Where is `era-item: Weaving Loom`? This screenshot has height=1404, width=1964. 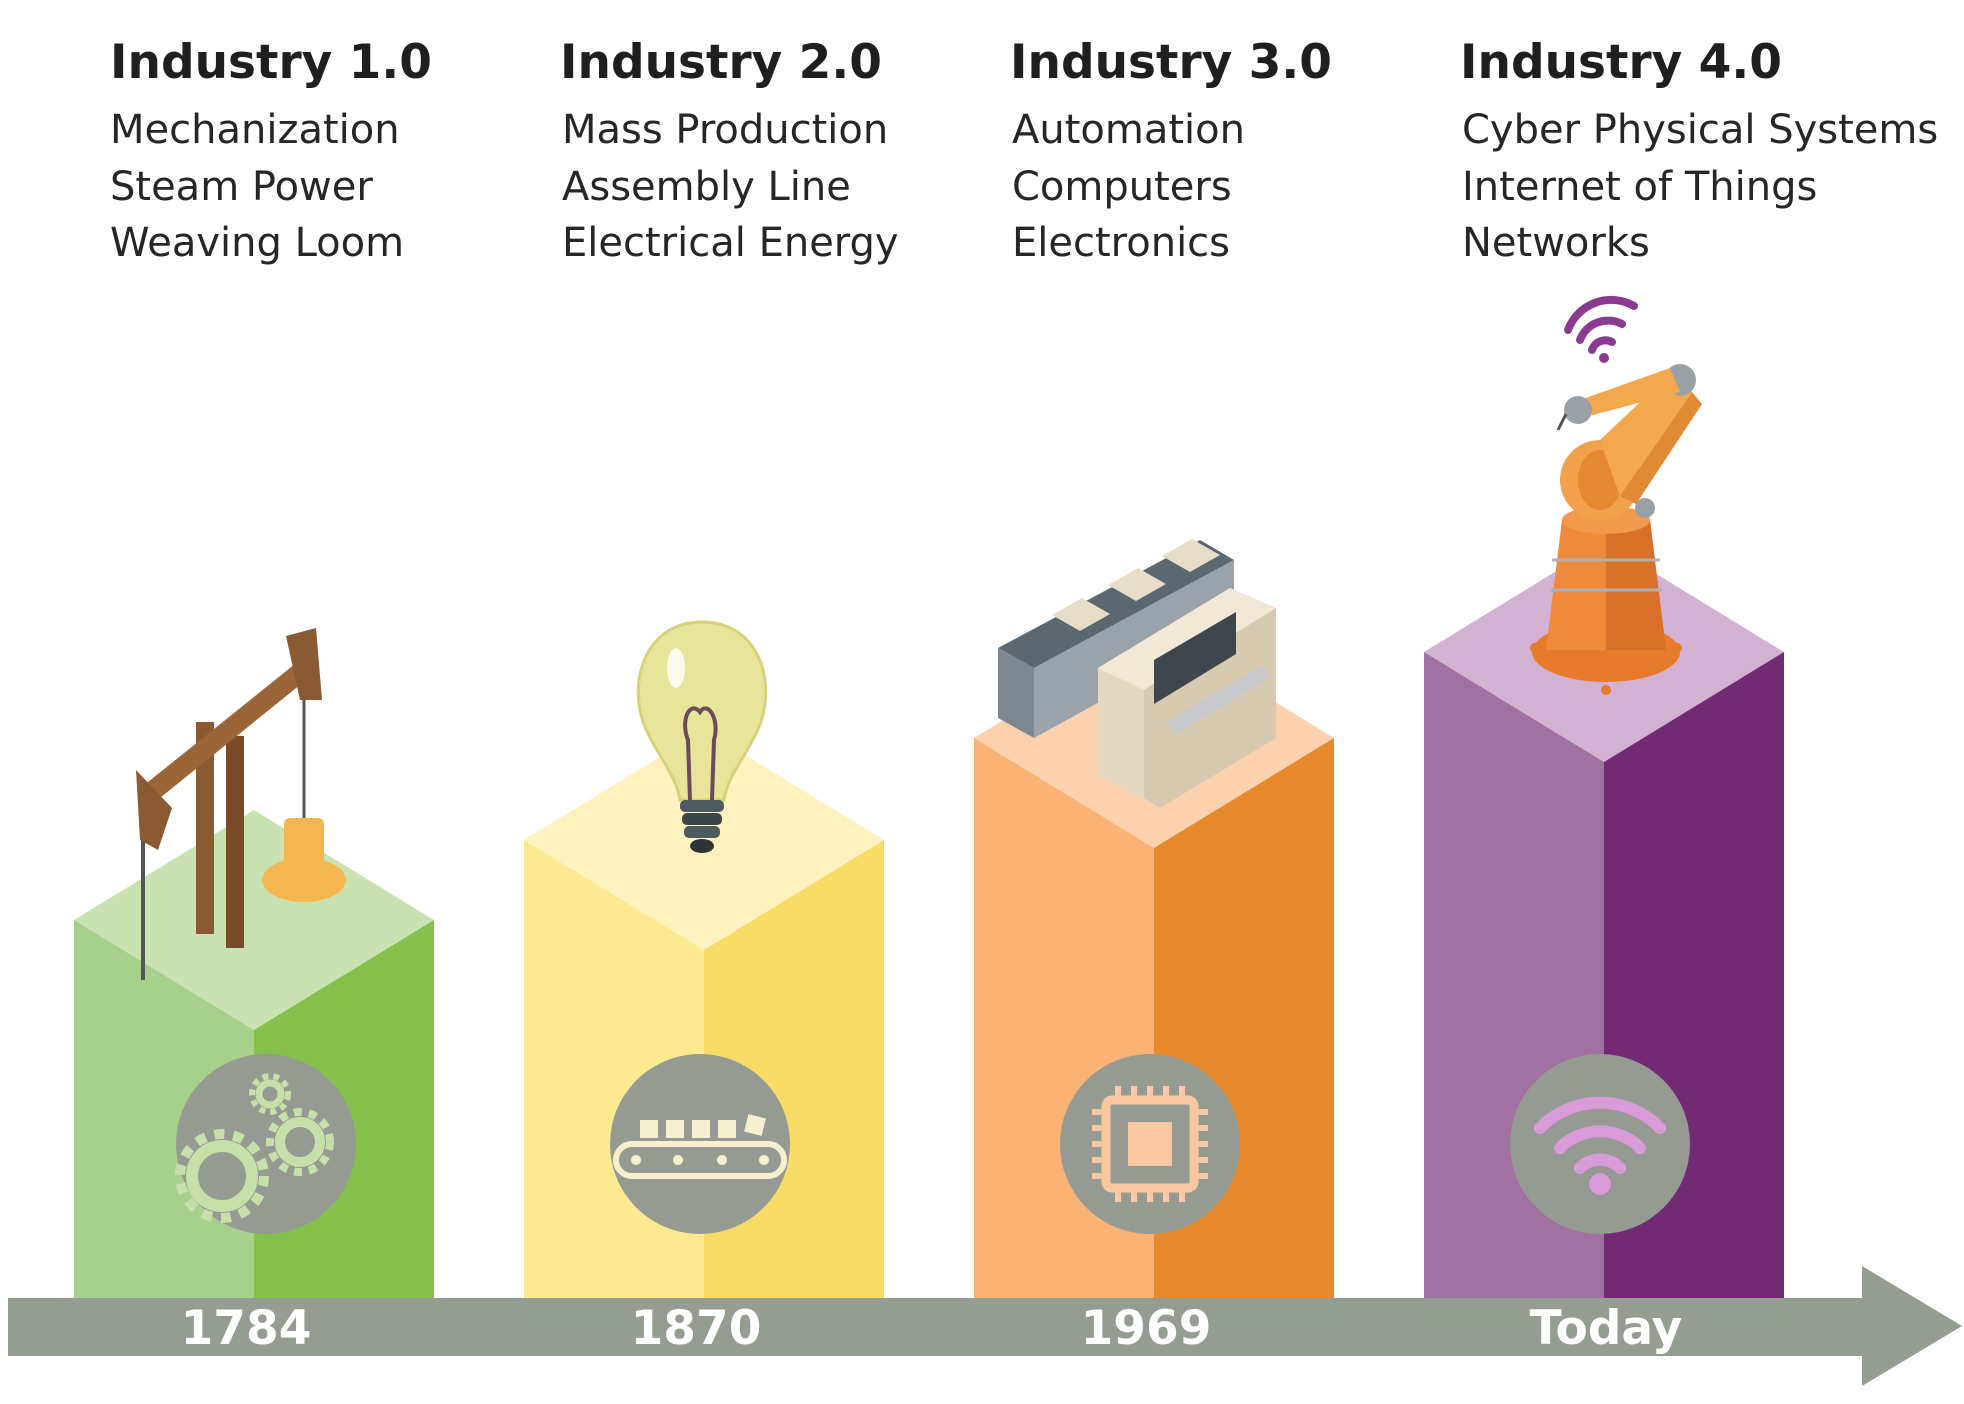
era-item: Weaving Loom is located at coordinates (257, 243).